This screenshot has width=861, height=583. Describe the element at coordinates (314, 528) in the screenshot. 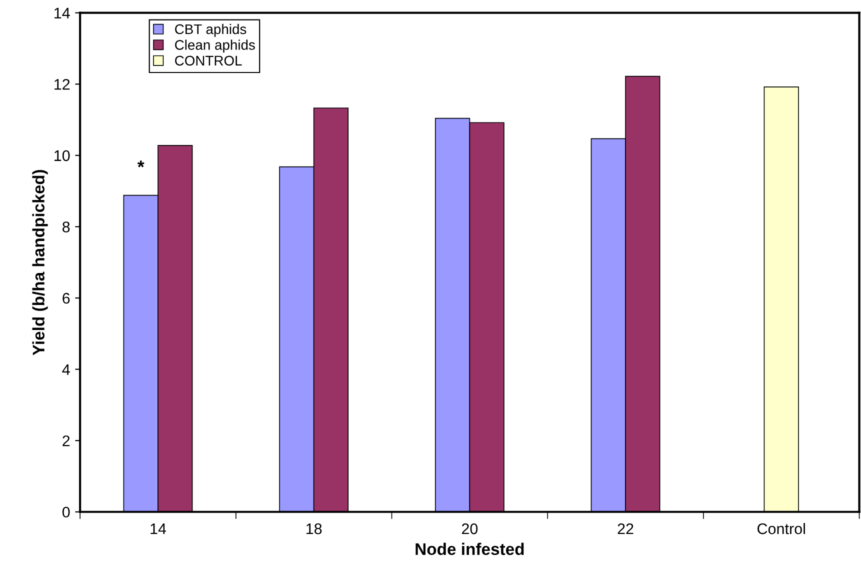

I see `x-tick-label: 18` at that location.